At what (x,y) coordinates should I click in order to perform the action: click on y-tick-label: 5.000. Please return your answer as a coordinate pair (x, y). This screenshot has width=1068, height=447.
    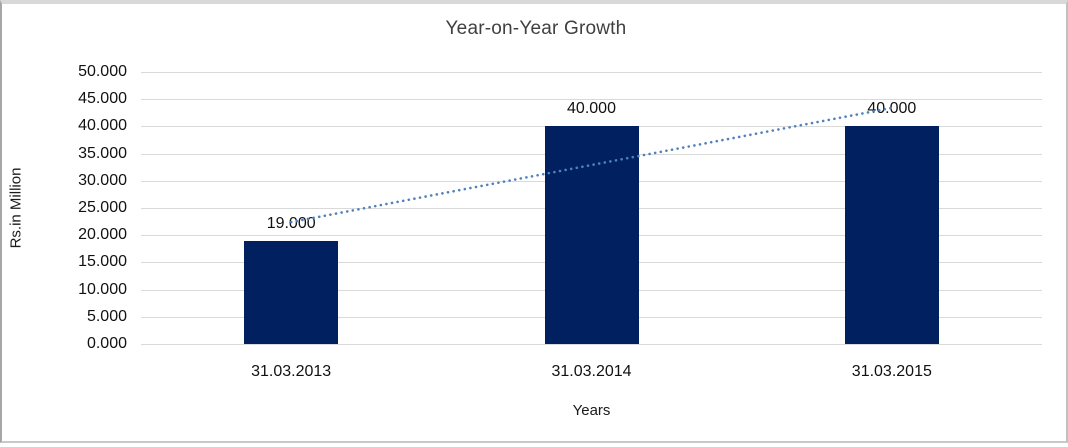
    Looking at the image, I should click on (106, 316).